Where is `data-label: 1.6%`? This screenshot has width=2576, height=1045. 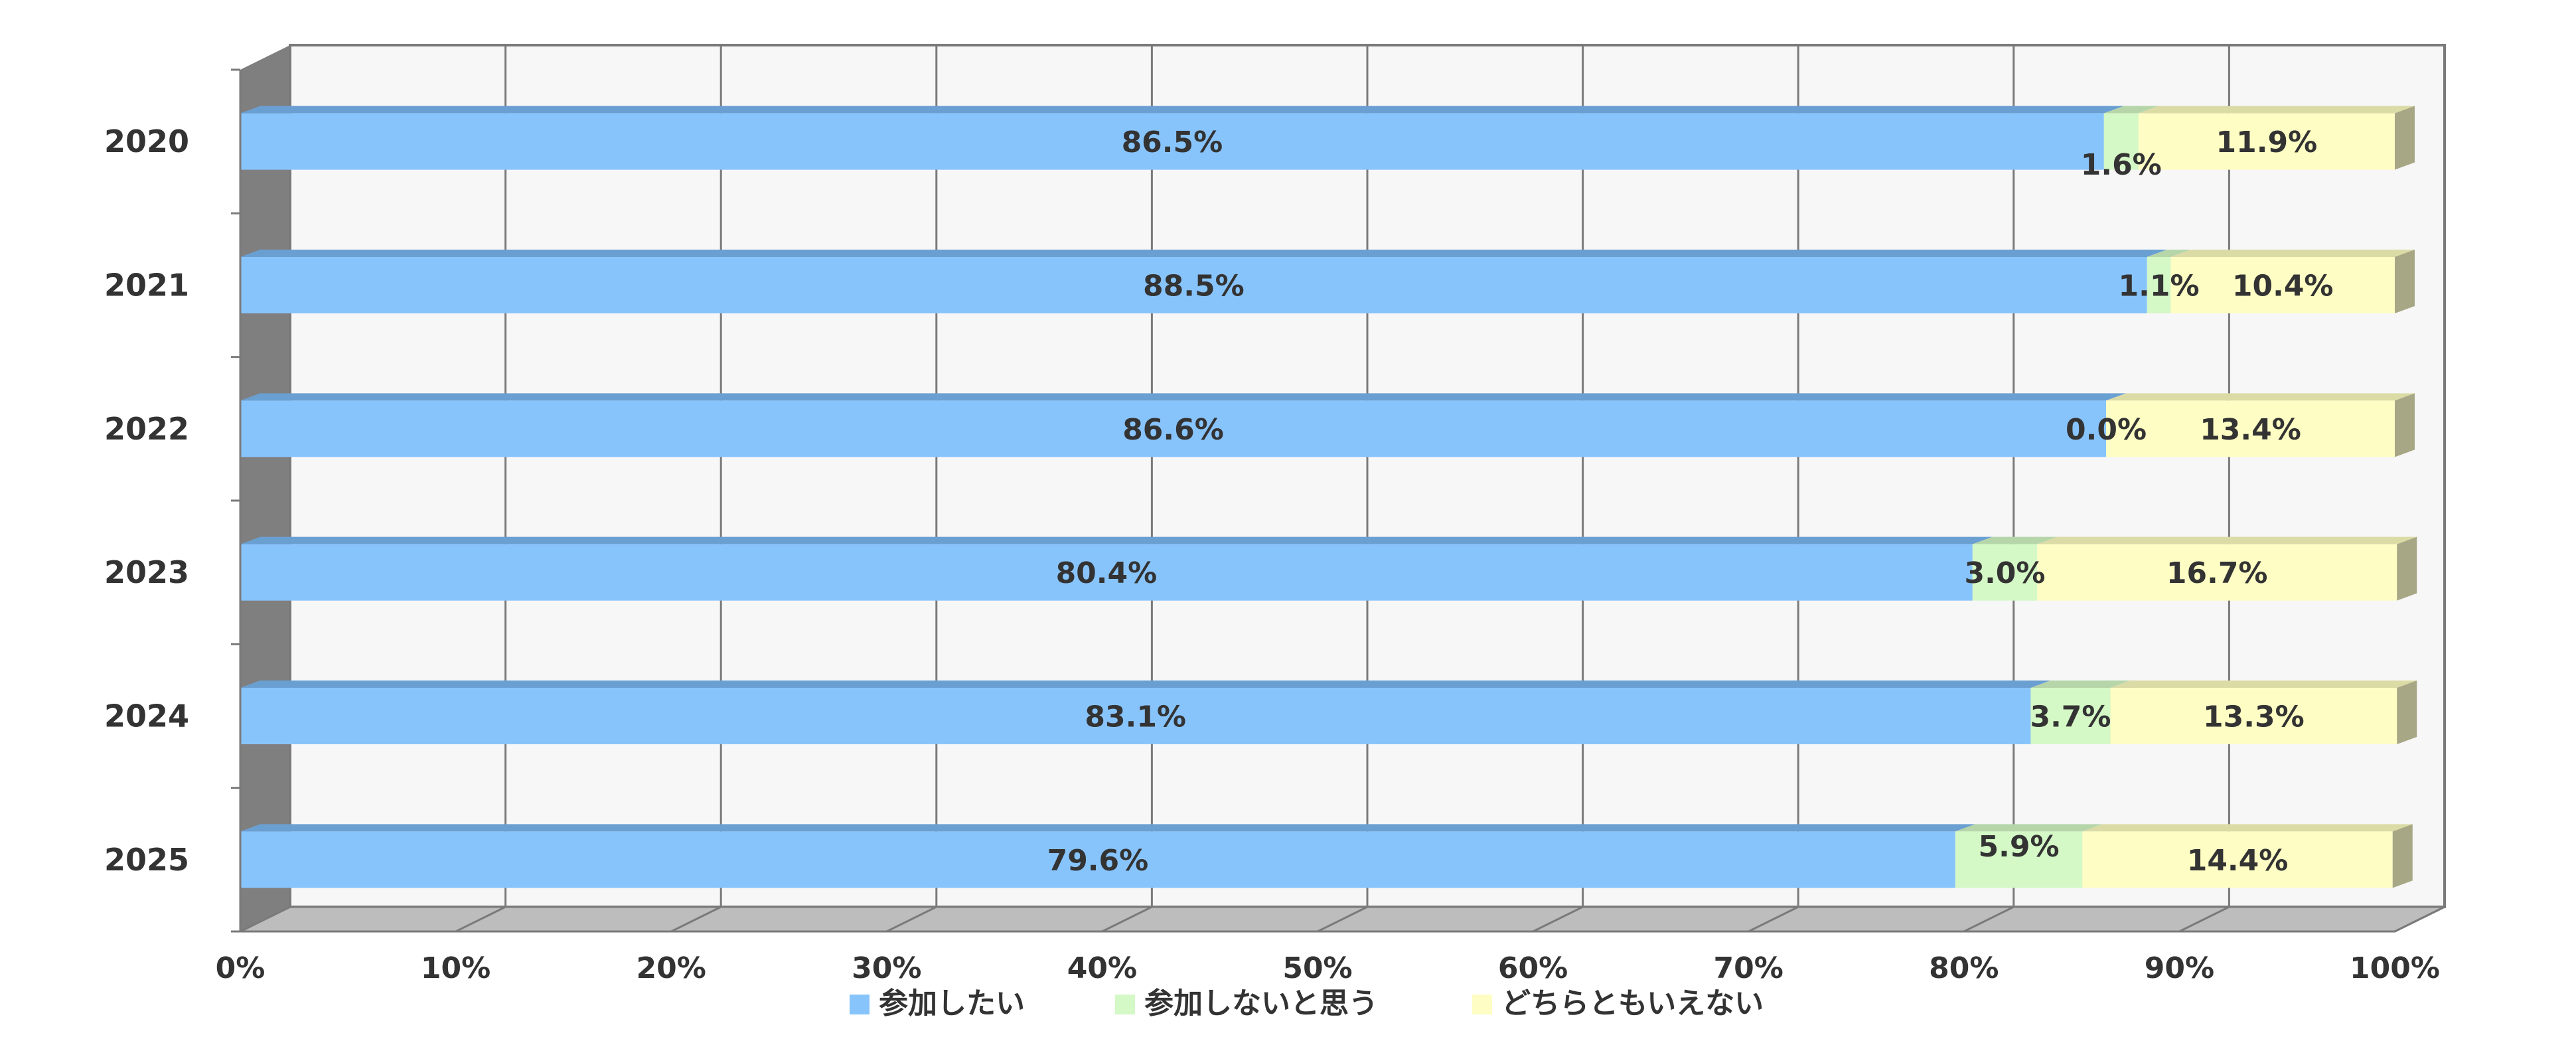
data-label: 1.6% is located at coordinates (2121, 165).